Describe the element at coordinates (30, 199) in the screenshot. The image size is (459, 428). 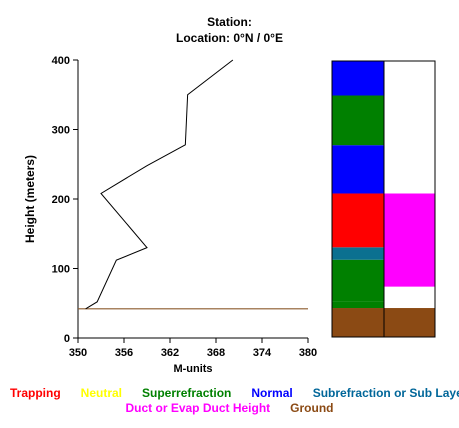
I see `y-axis-label: Height (meters)` at that location.